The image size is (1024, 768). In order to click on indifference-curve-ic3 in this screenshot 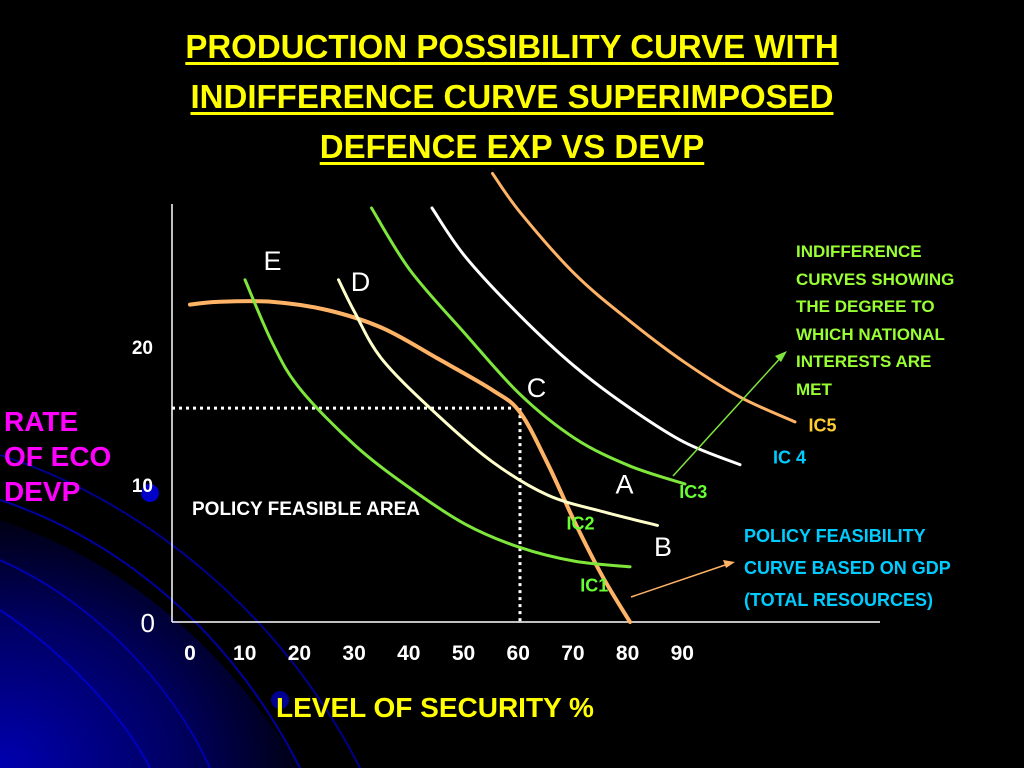, I will do `click(528, 346)`.